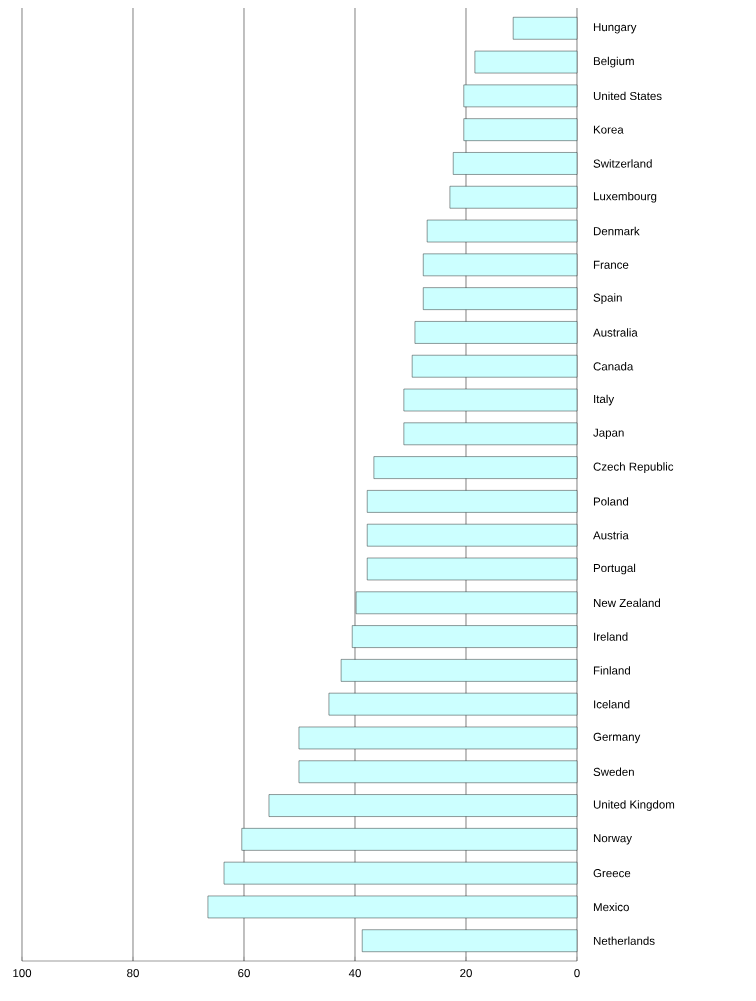 This screenshot has width=756, height=1001. I want to click on y-tick-label: Norway, so click(612, 839).